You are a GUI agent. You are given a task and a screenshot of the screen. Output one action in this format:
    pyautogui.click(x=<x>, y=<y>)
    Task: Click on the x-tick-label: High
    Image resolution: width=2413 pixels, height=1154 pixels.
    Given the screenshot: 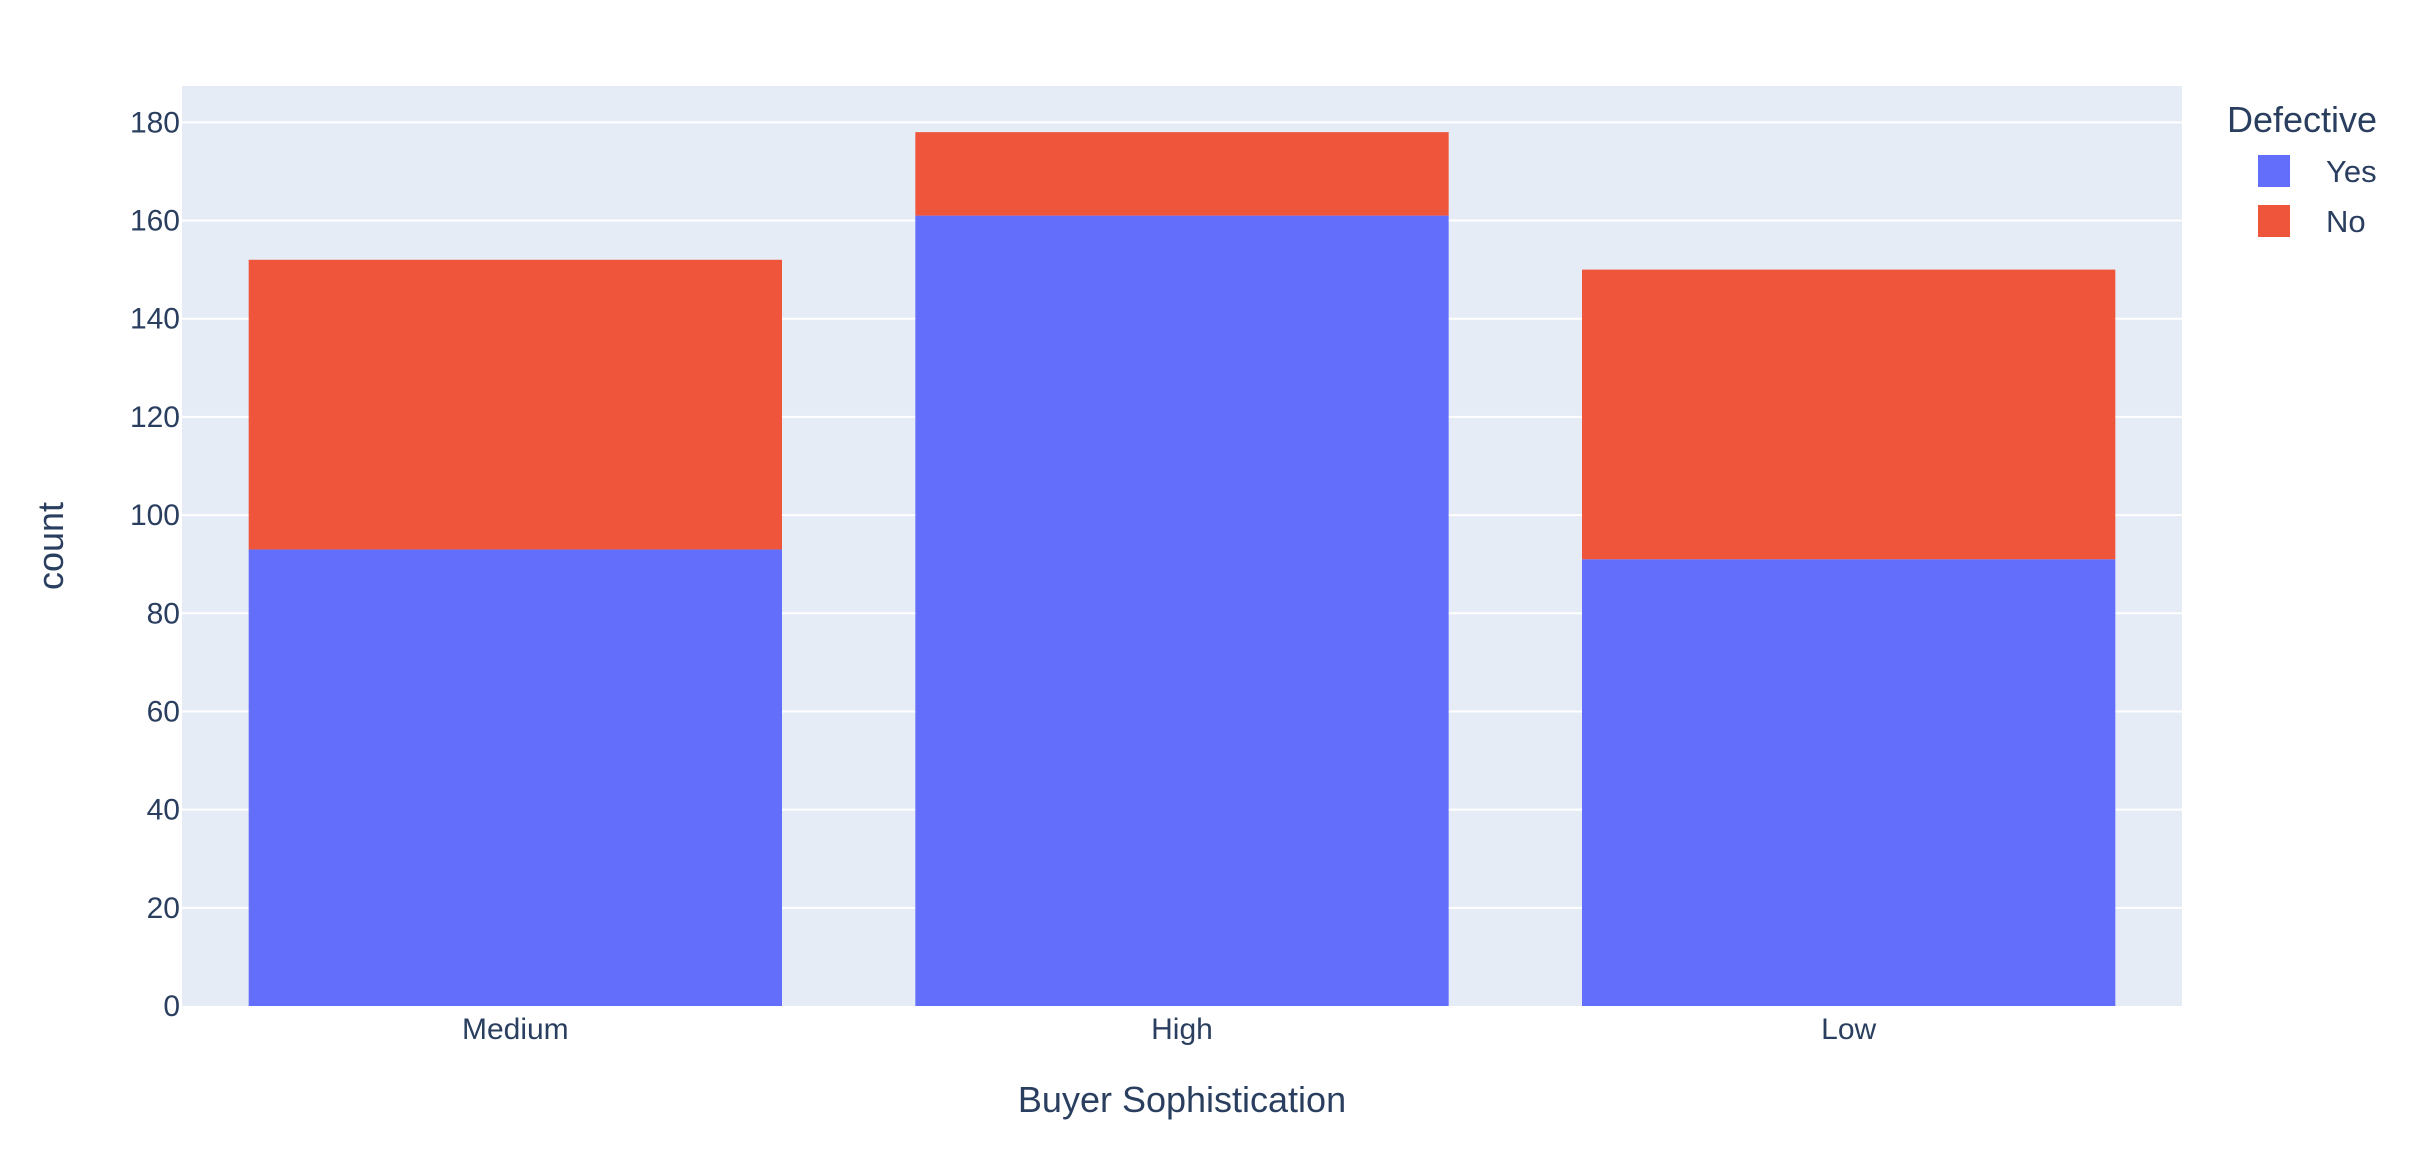 What is the action you would take?
    pyautogui.click(x=1182, y=1029)
    